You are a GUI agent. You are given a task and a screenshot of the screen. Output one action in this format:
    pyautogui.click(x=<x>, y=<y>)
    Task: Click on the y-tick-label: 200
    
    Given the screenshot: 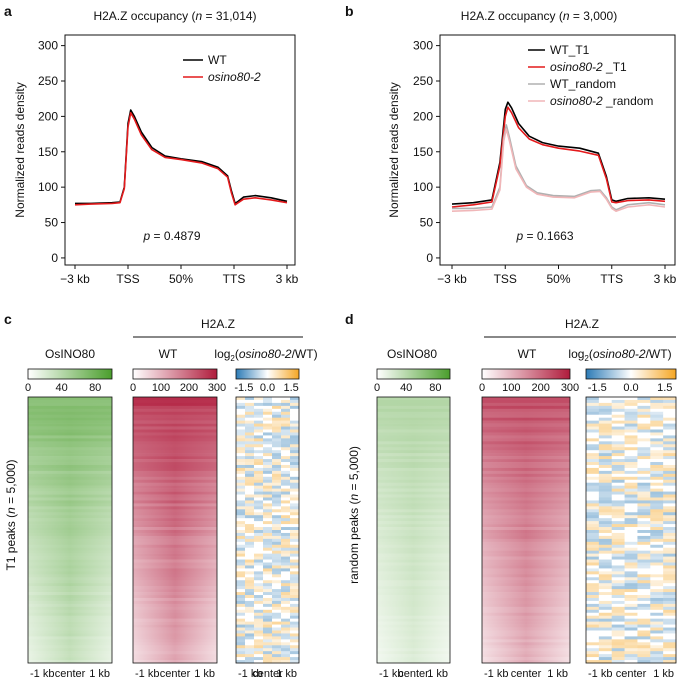 What is the action you would take?
    pyautogui.click(x=423, y=116)
    